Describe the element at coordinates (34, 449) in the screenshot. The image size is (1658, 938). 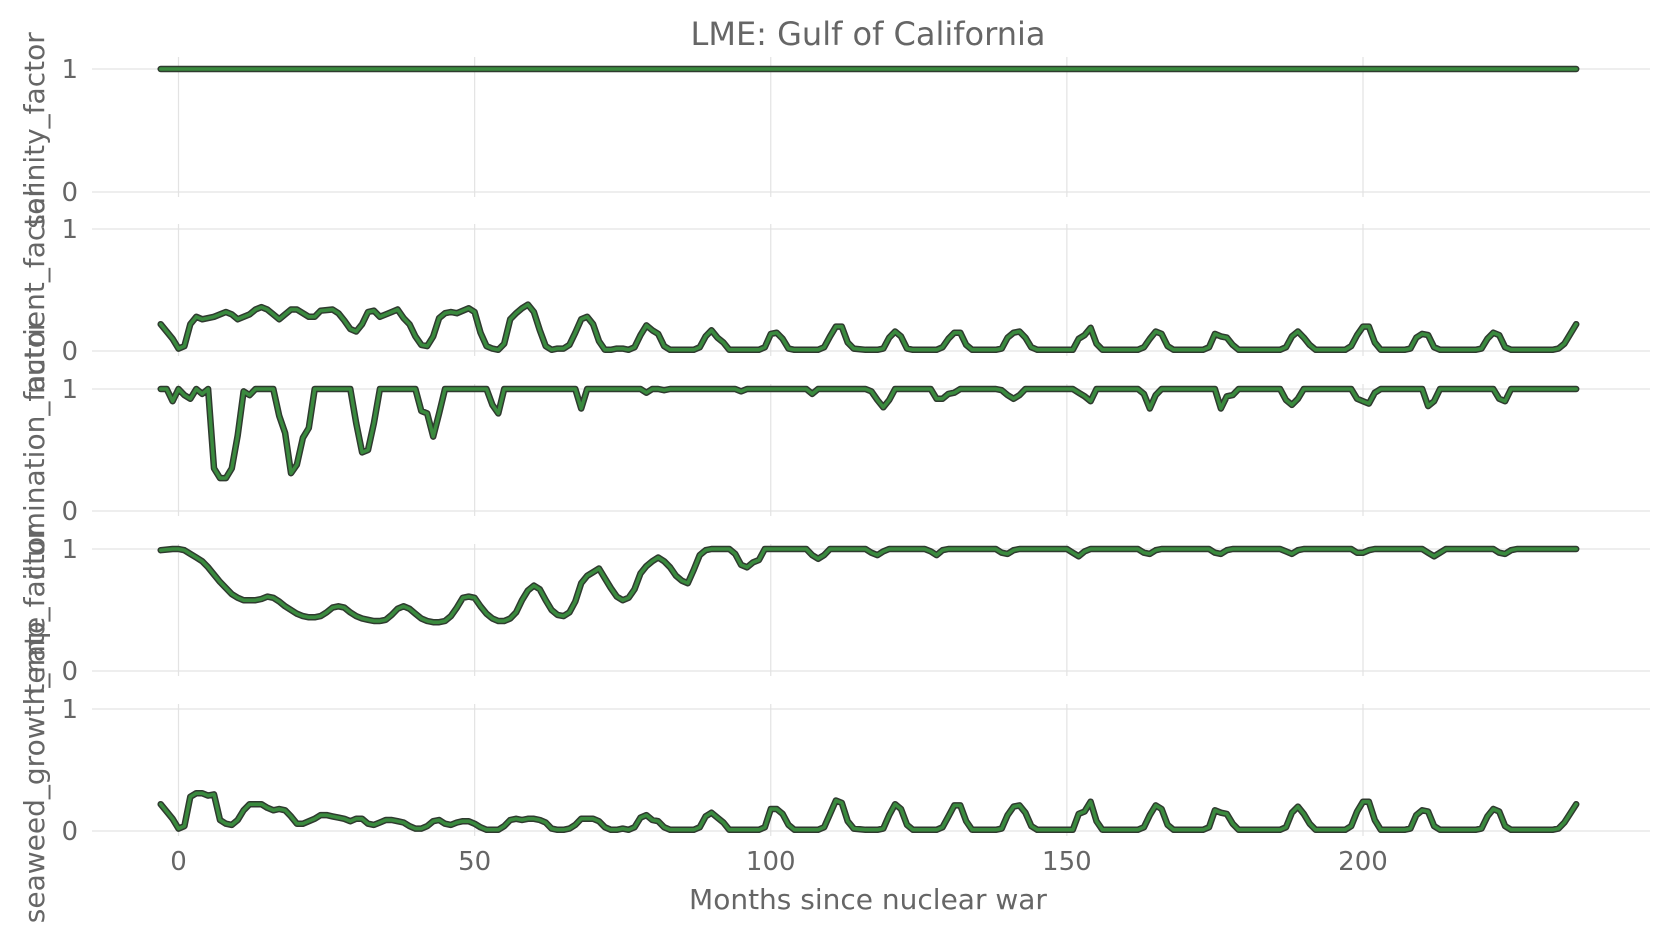
I see `y-axis-label: illumination_factor` at that location.